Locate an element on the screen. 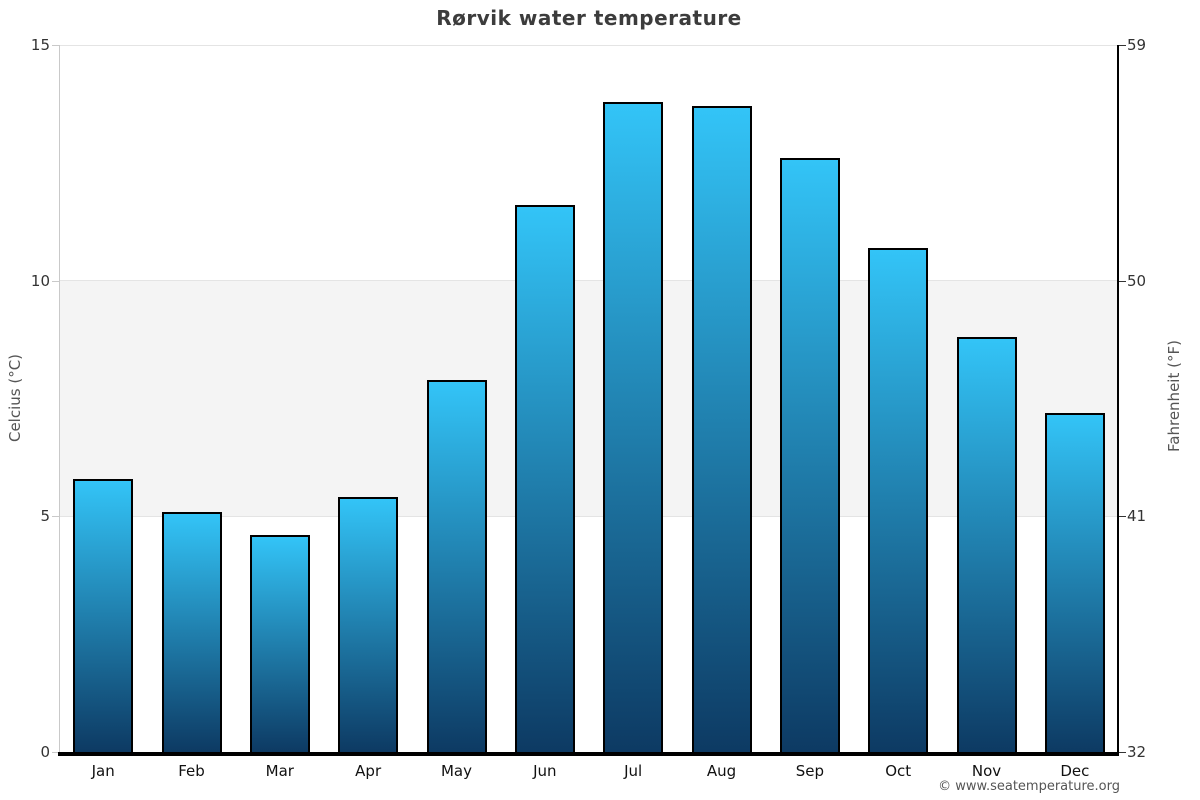  y-axis-tick-label-left: 0 is located at coordinates (45, 752).